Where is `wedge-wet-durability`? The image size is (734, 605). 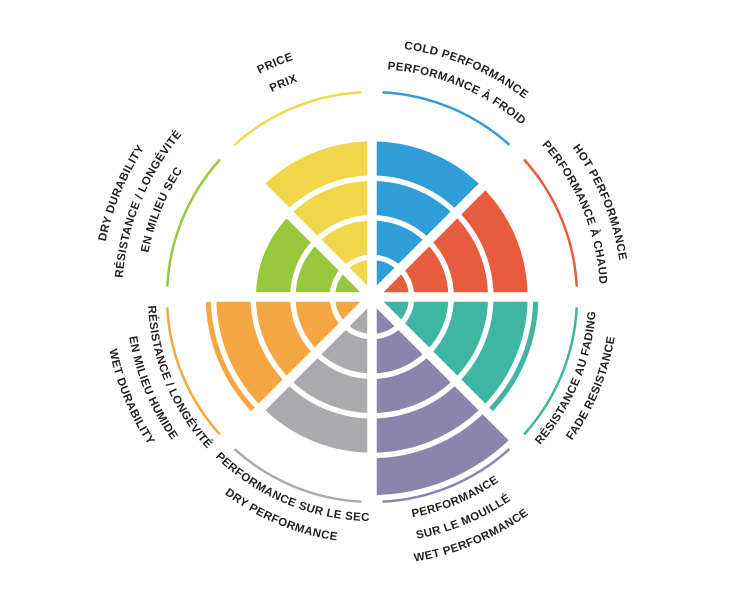 wedge-wet-durability is located at coordinates (288, 356).